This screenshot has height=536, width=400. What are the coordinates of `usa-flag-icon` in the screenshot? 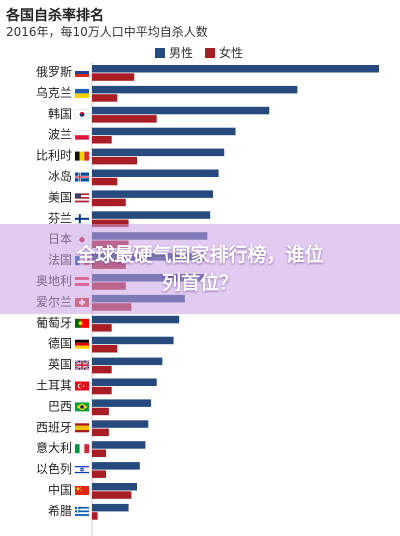 It's located at (82, 198).